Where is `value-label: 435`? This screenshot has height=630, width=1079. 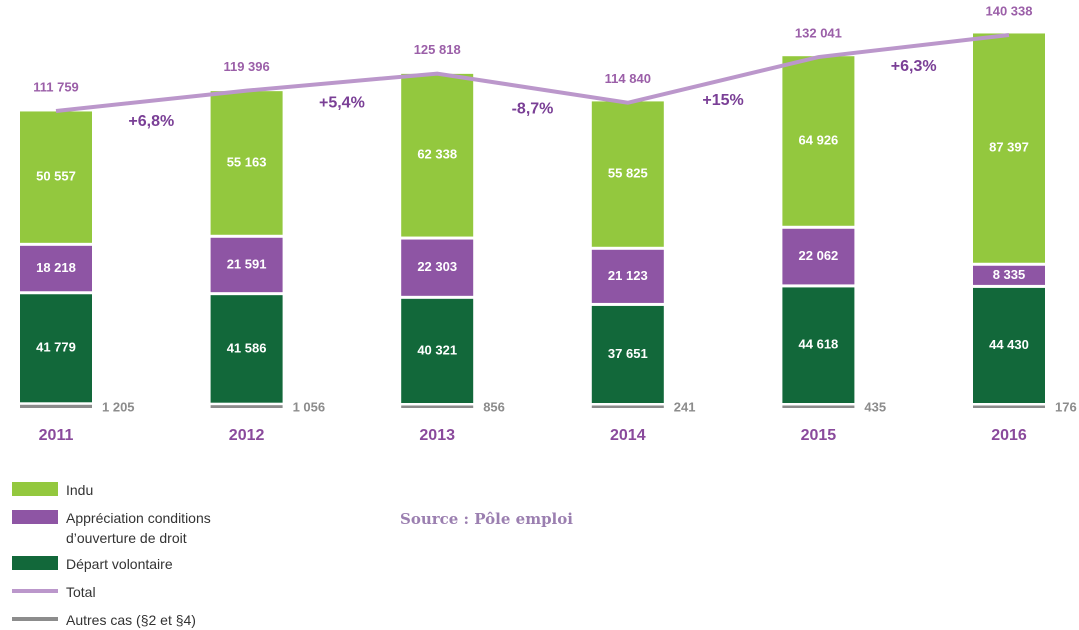 value-label: 435 is located at coordinates (875, 406).